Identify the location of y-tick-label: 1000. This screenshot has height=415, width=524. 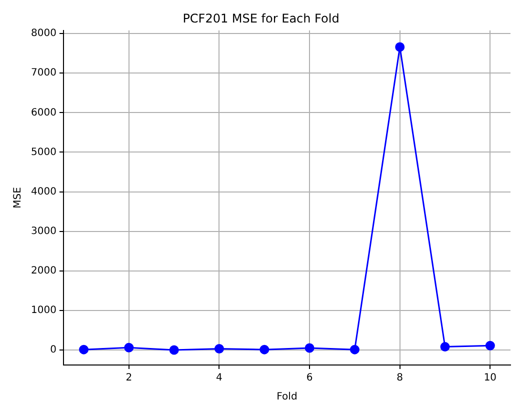
(43, 310).